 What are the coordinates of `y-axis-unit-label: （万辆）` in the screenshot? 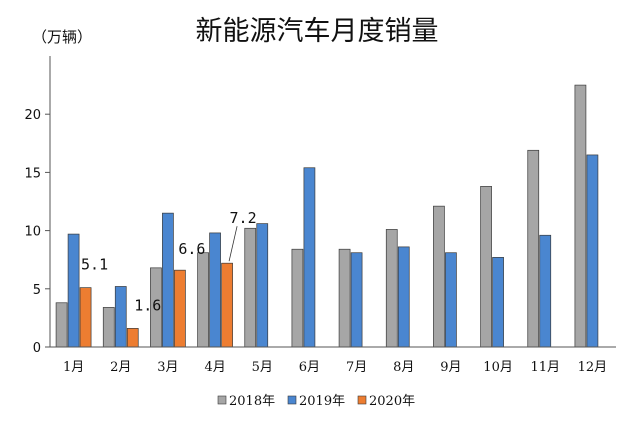 It's located at (62, 37).